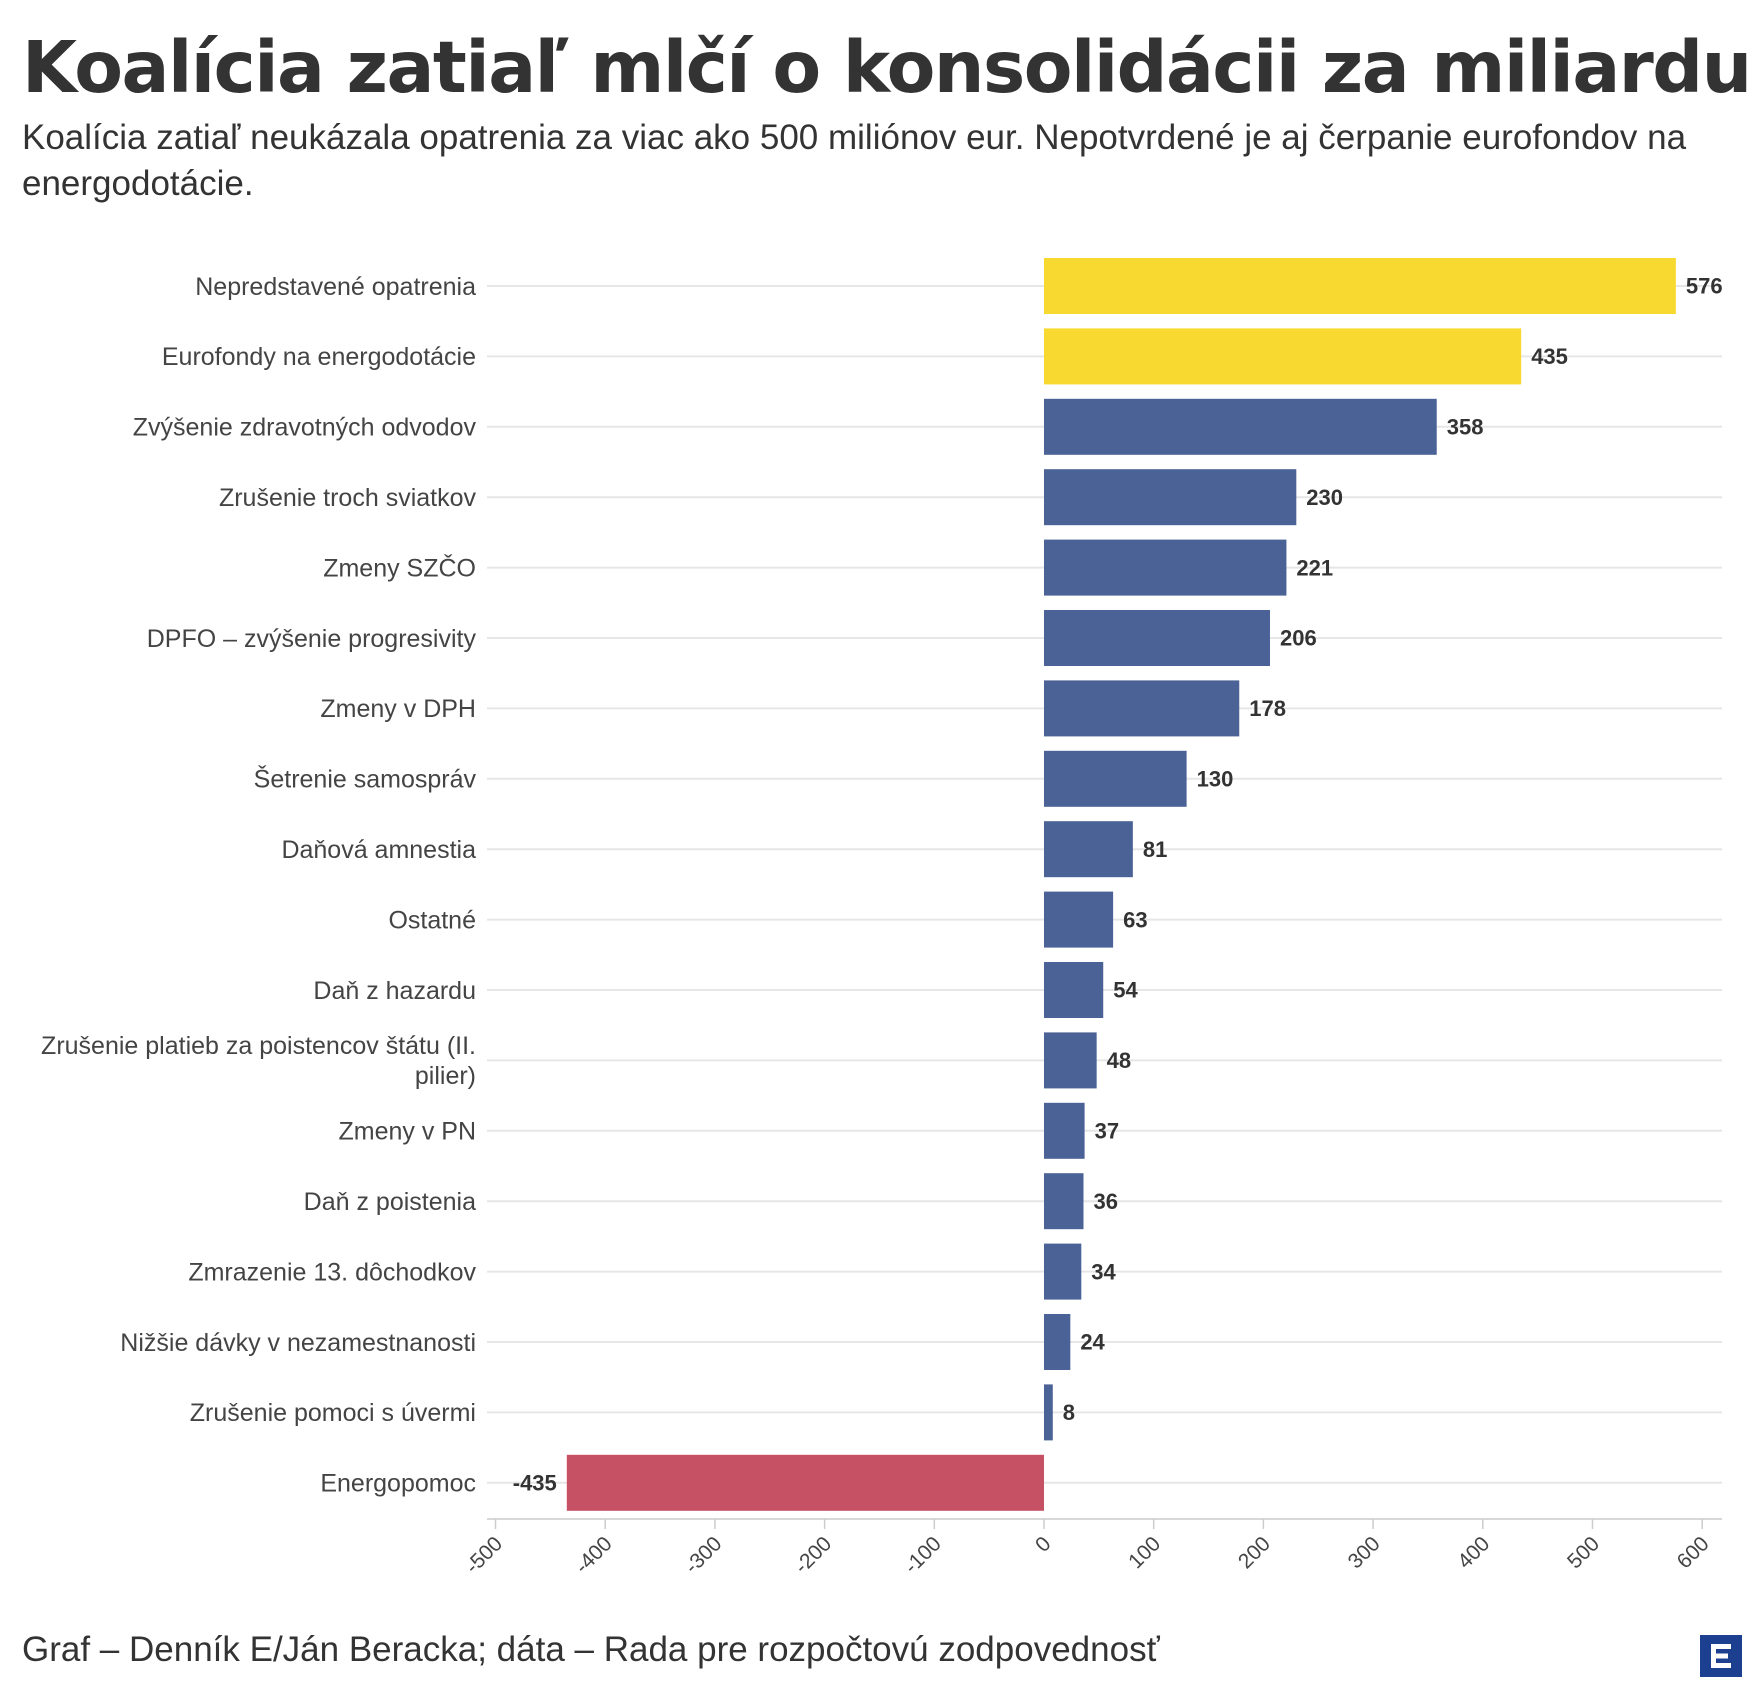  I want to click on category-label: Energopomoc, so click(398, 1484).